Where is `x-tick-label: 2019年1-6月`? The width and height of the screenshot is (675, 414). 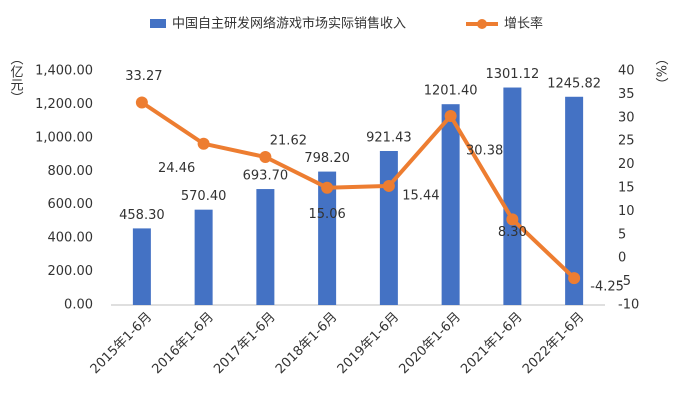
x-tick-label: 2019年1-6月 is located at coordinates (368, 343).